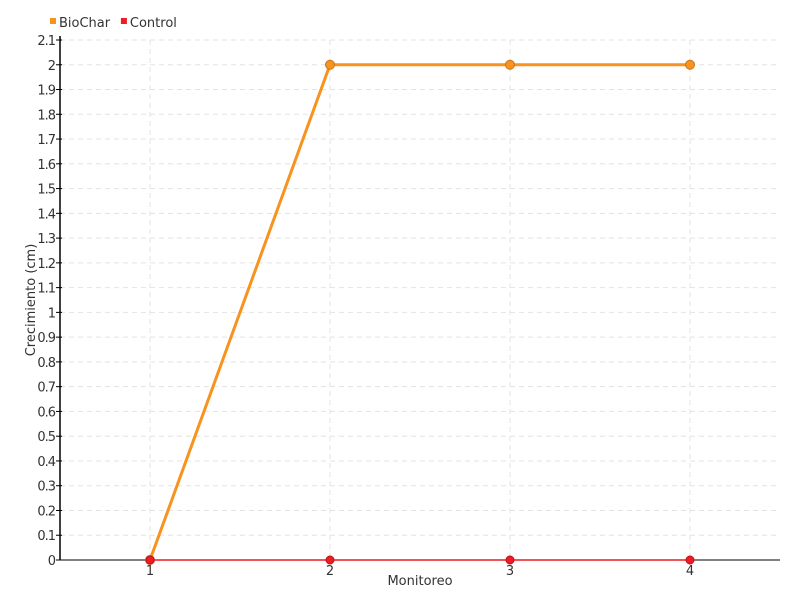 The width and height of the screenshot is (800, 604). What do you see at coordinates (150, 571) in the screenshot?
I see `x-tick-label: 1` at bounding box center [150, 571].